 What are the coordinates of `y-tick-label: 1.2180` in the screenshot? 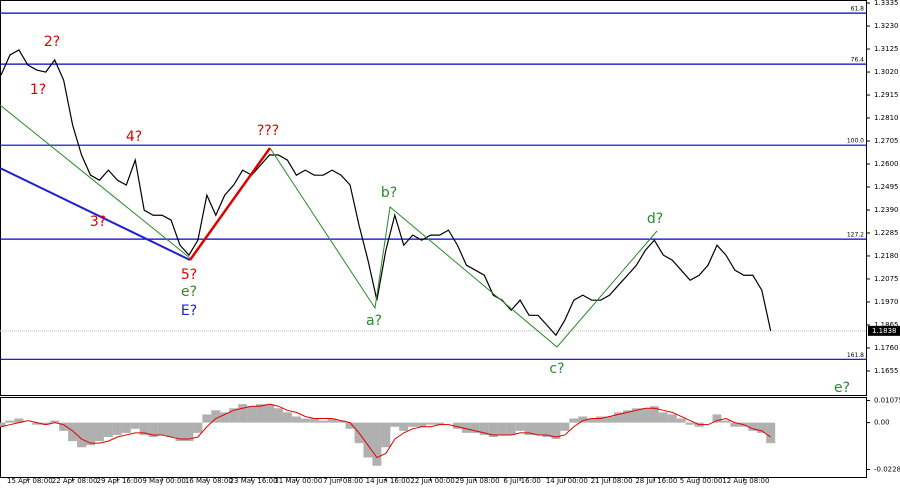 It's located at (886, 256).